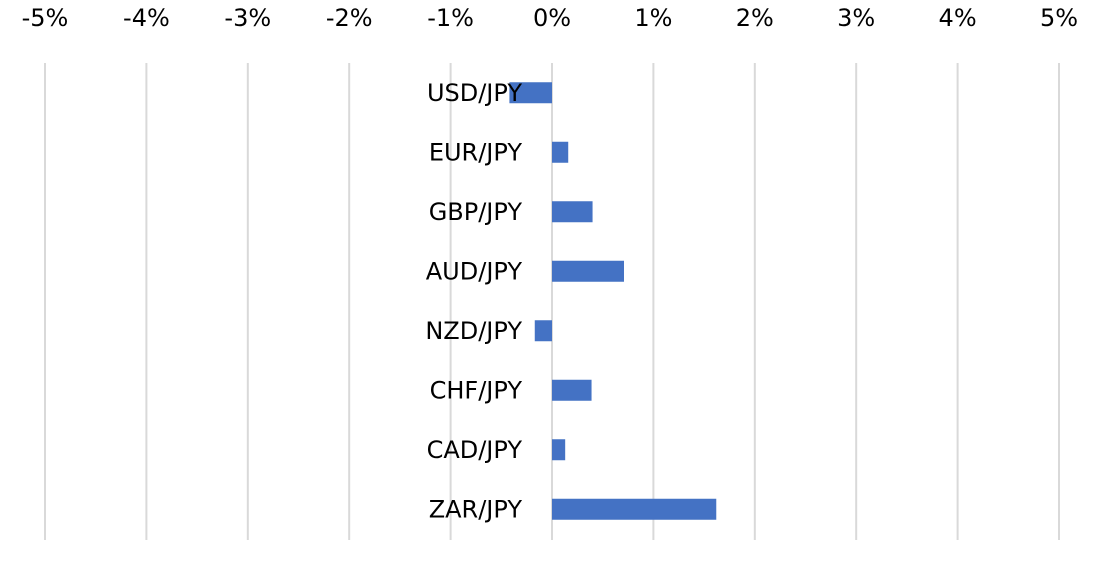 Image resolution: width=1097 pixels, height=568 pixels. Describe the element at coordinates (474, 271) in the screenshot. I see `category-label: AUD/JPY` at that location.